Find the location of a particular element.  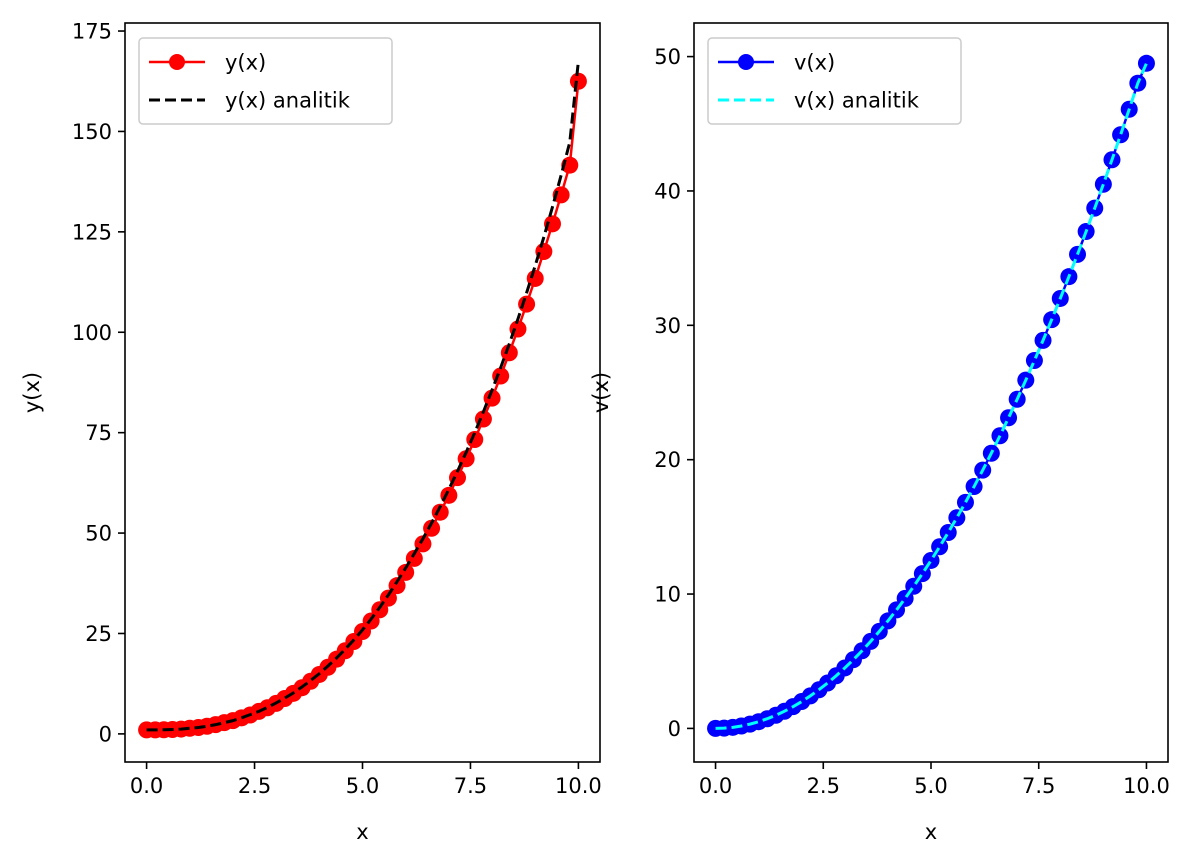

legend-label-y-1: y(x) analitik is located at coordinates (288, 101).